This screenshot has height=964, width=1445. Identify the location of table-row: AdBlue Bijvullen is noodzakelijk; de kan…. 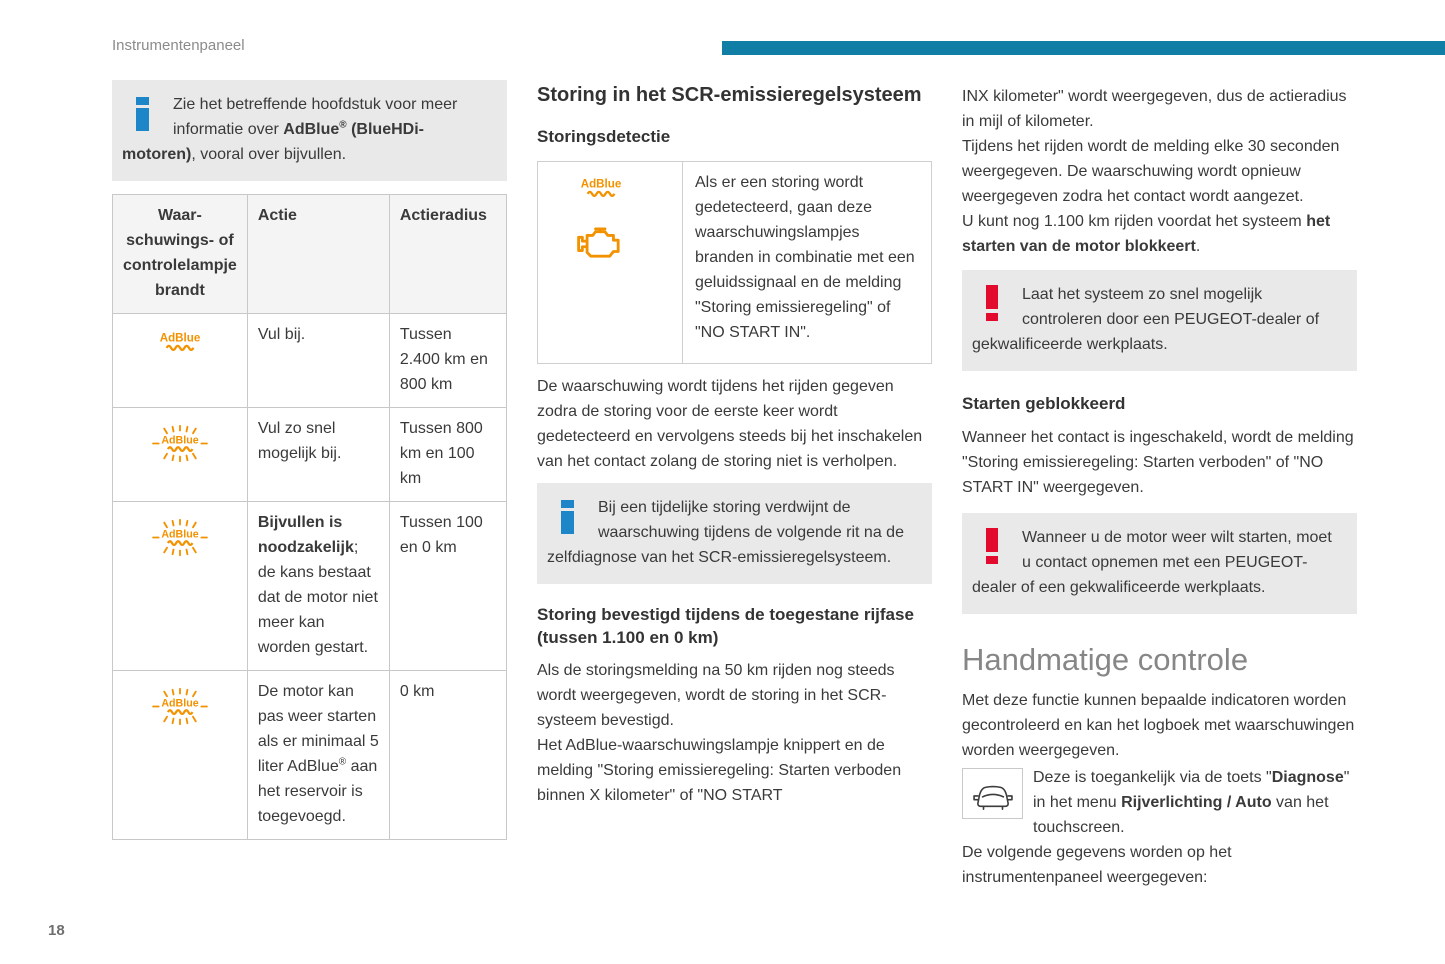
(310, 586).